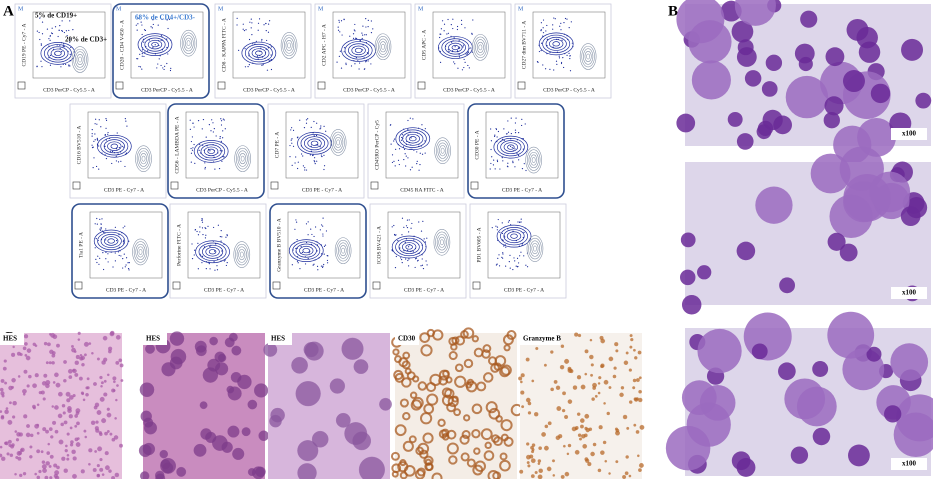 This screenshot has width=933, height=479. I want to click on y-axis-label: CD2 APC - H7 - A, so click(324, 45).